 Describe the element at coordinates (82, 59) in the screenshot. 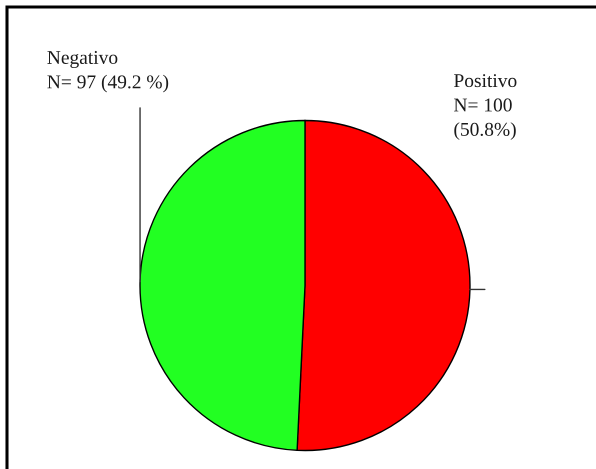

I see `slice-label: Negativo` at that location.